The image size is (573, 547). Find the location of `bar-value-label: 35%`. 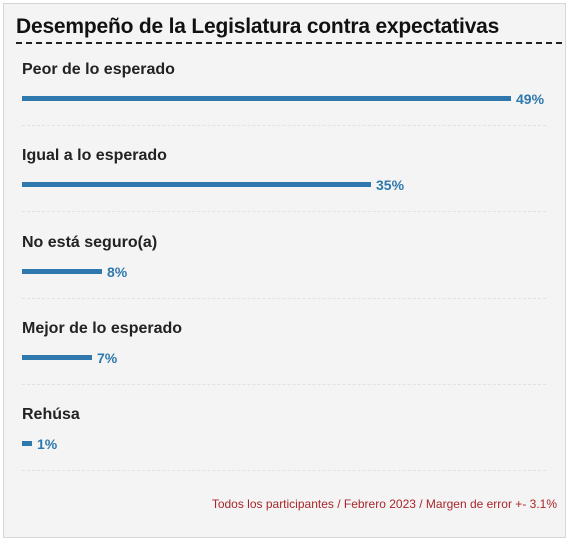

bar-value-label: 35% is located at coordinates (390, 185).